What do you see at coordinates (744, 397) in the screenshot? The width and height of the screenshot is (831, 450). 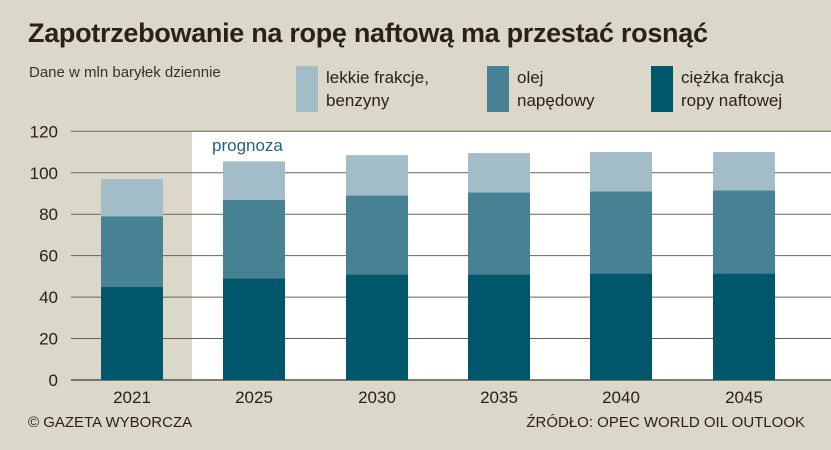 I see `x-tick-label: 2045` at bounding box center [744, 397].